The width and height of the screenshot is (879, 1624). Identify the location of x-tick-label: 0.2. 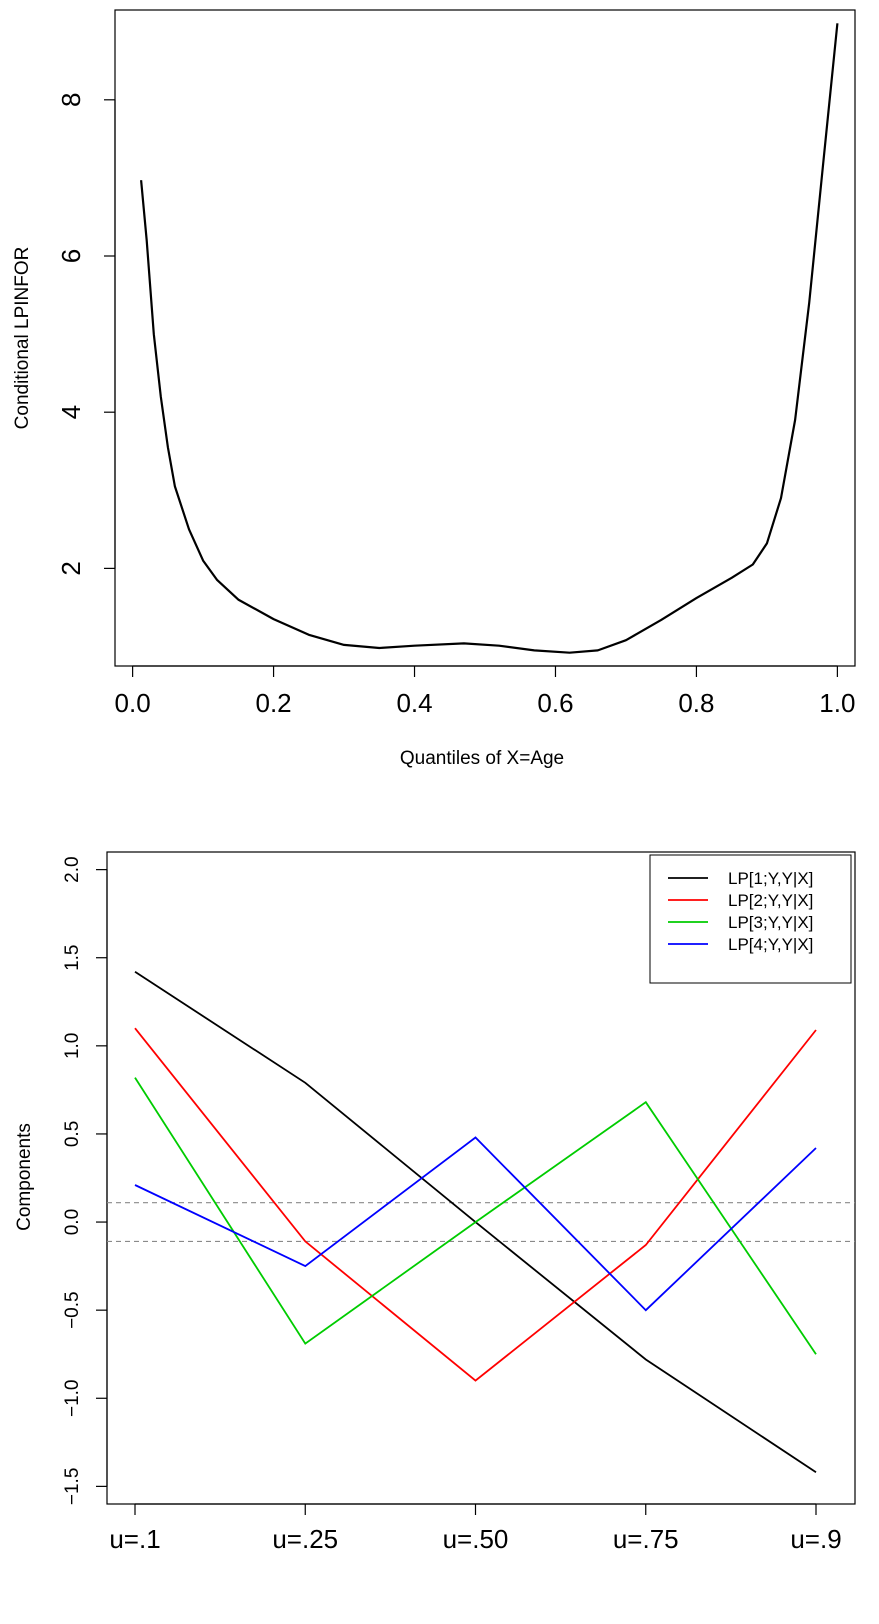
(273, 703).